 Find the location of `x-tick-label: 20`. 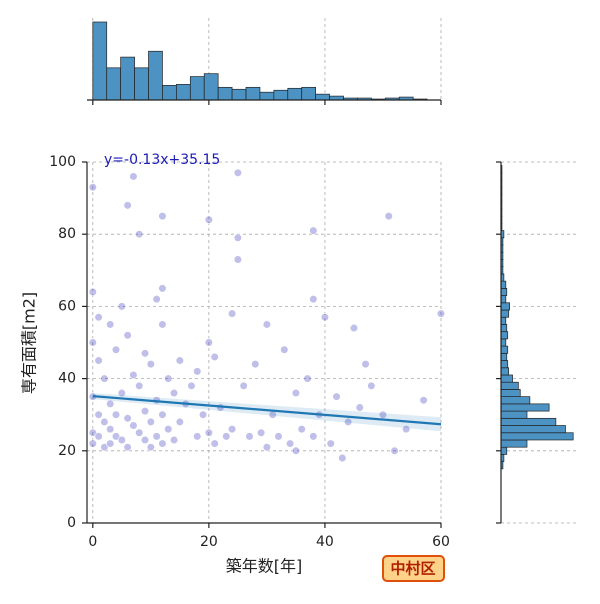

x-tick-label: 20 is located at coordinates (209, 542).